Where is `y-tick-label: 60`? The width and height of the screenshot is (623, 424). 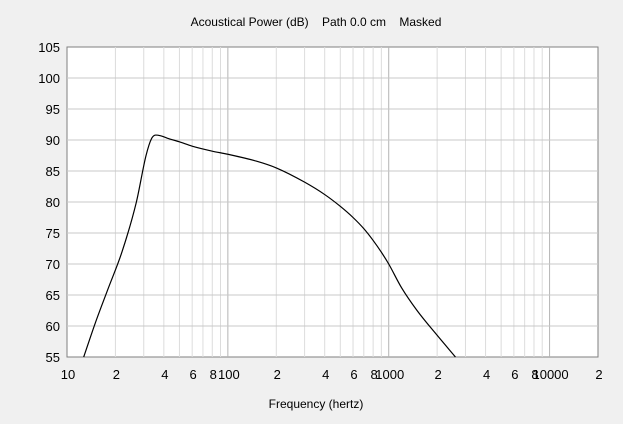
y-tick-label: 60 is located at coordinates (53, 326).